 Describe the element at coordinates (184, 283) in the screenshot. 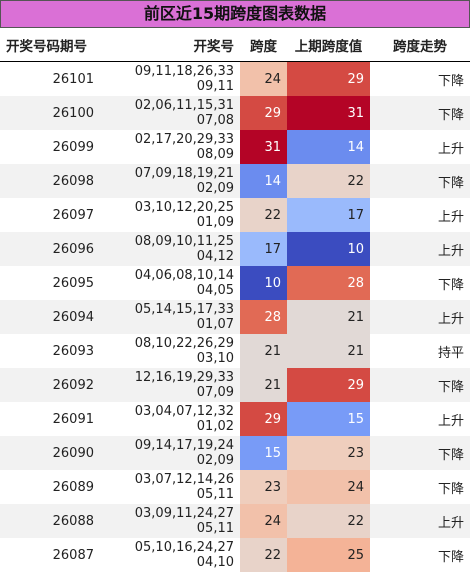

I see `table-cell: 04,06,08,10,14 04,05` at that location.